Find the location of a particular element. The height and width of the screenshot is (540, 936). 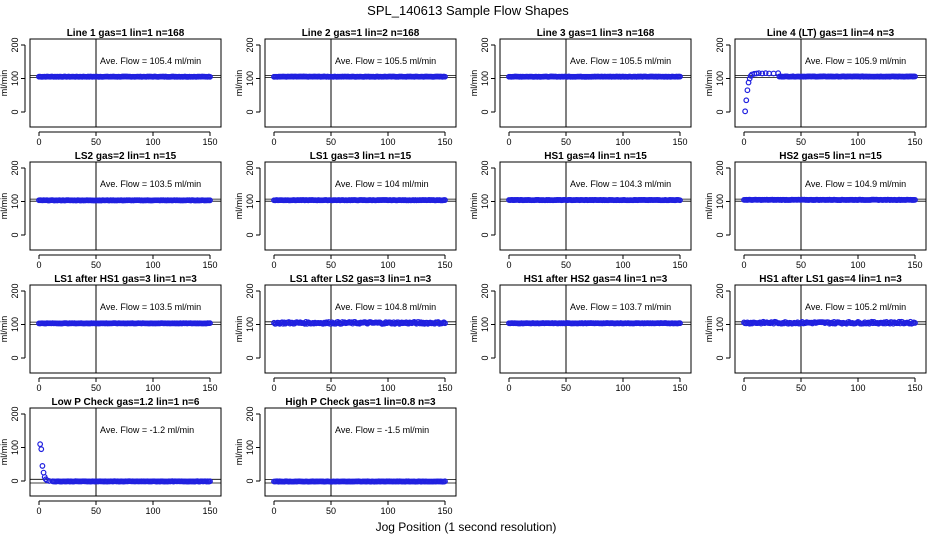

average-flow-annotation: Ave. Flow = 104.9 ml/min is located at coordinates (855, 184).